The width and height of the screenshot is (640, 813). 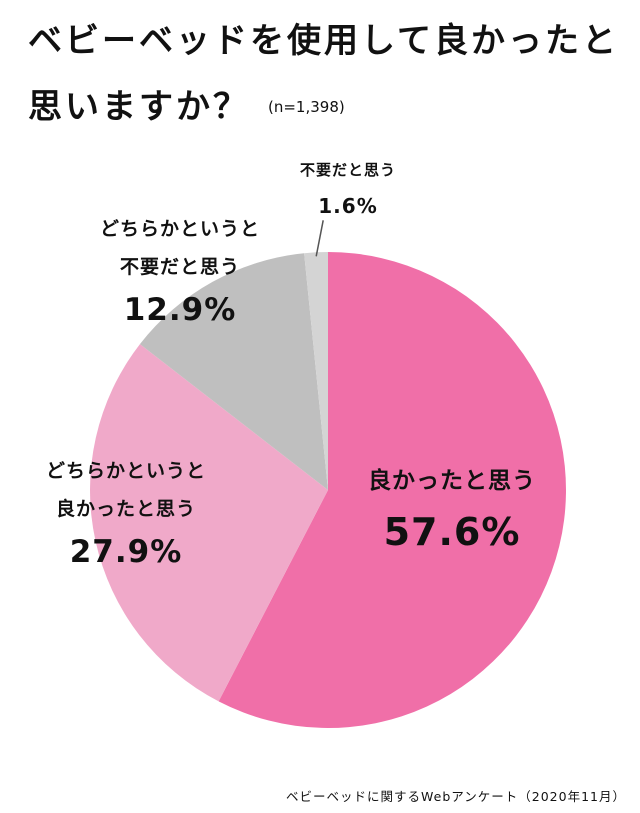 What do you see at coordinates (348, 188) in the screenshot?
I see `label-fuyou: 不要だと思う 1.6%` at bounding box center [348, 188].